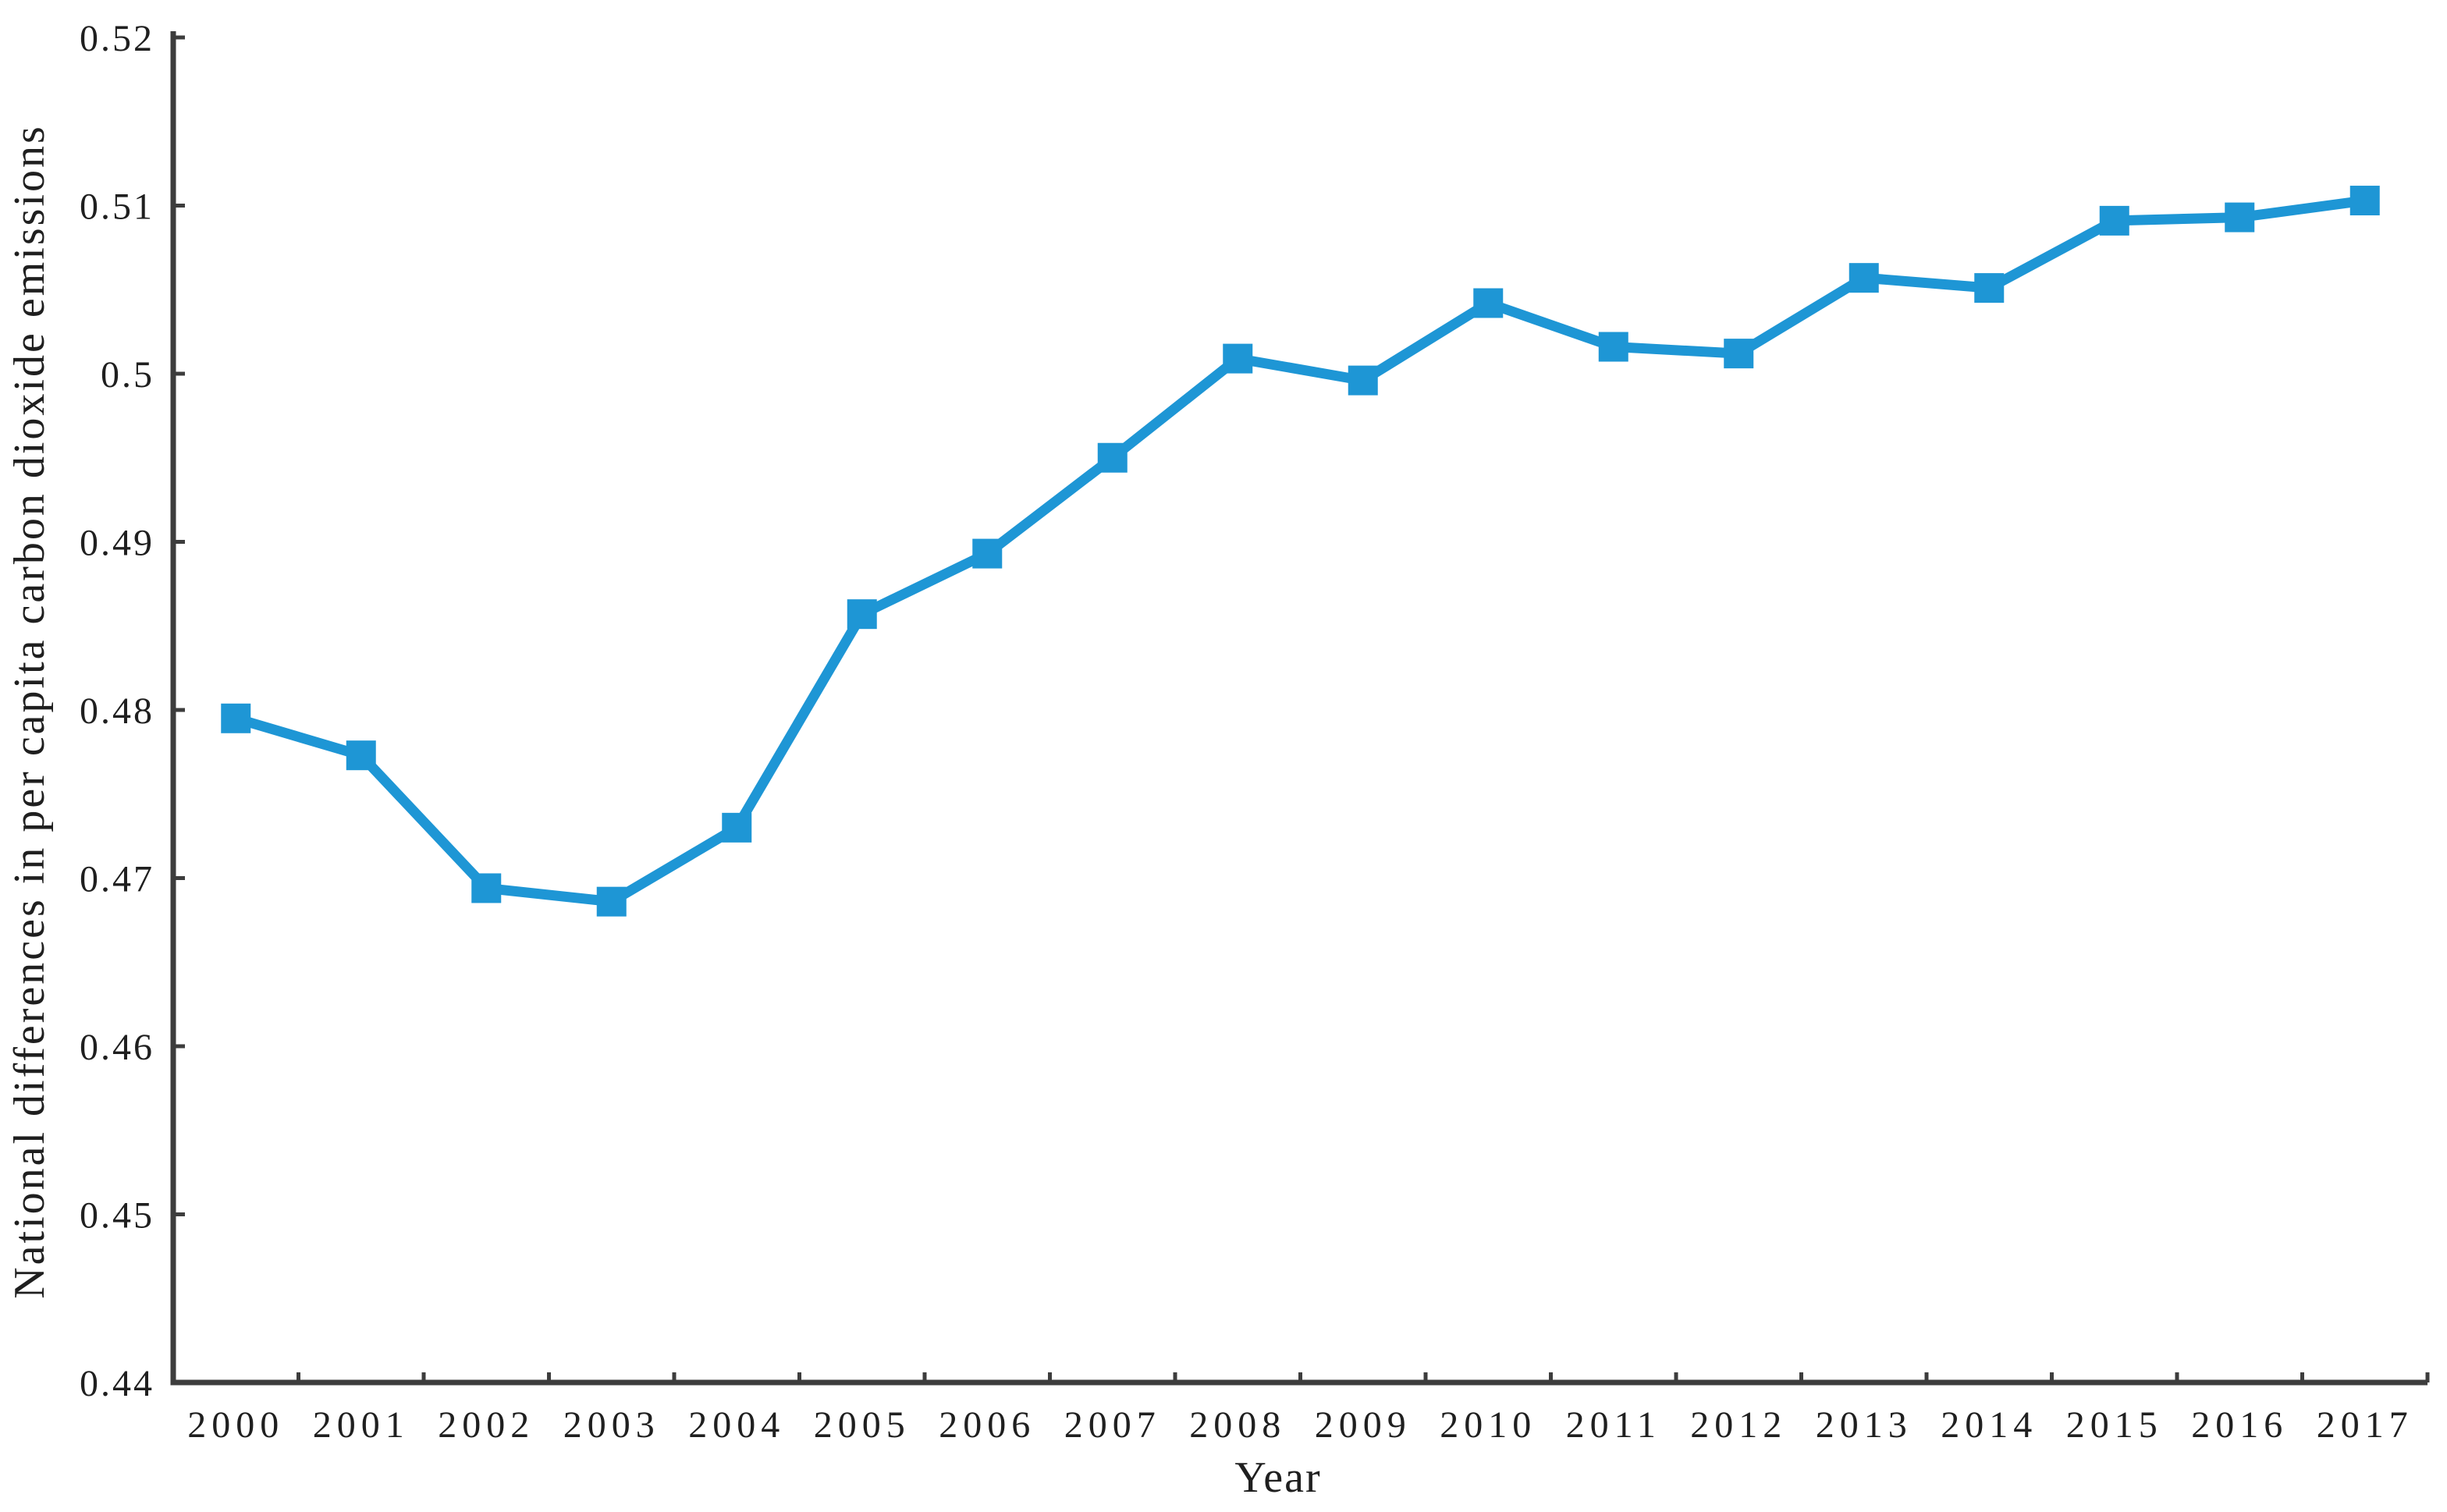 The image size is (2447, 1512). Describe the element at coordinates (1613, 1425) in the screenshot. I see `x-tick-label: 2011` at that location.